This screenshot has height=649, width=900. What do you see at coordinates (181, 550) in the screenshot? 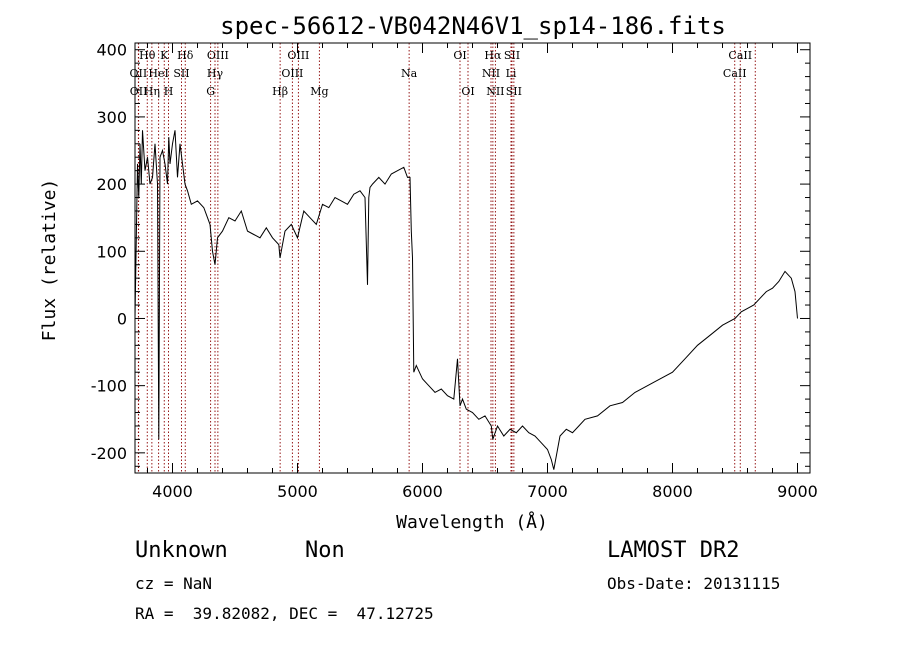
I see `object-class: Unknown` at bounding box center [181, 550].